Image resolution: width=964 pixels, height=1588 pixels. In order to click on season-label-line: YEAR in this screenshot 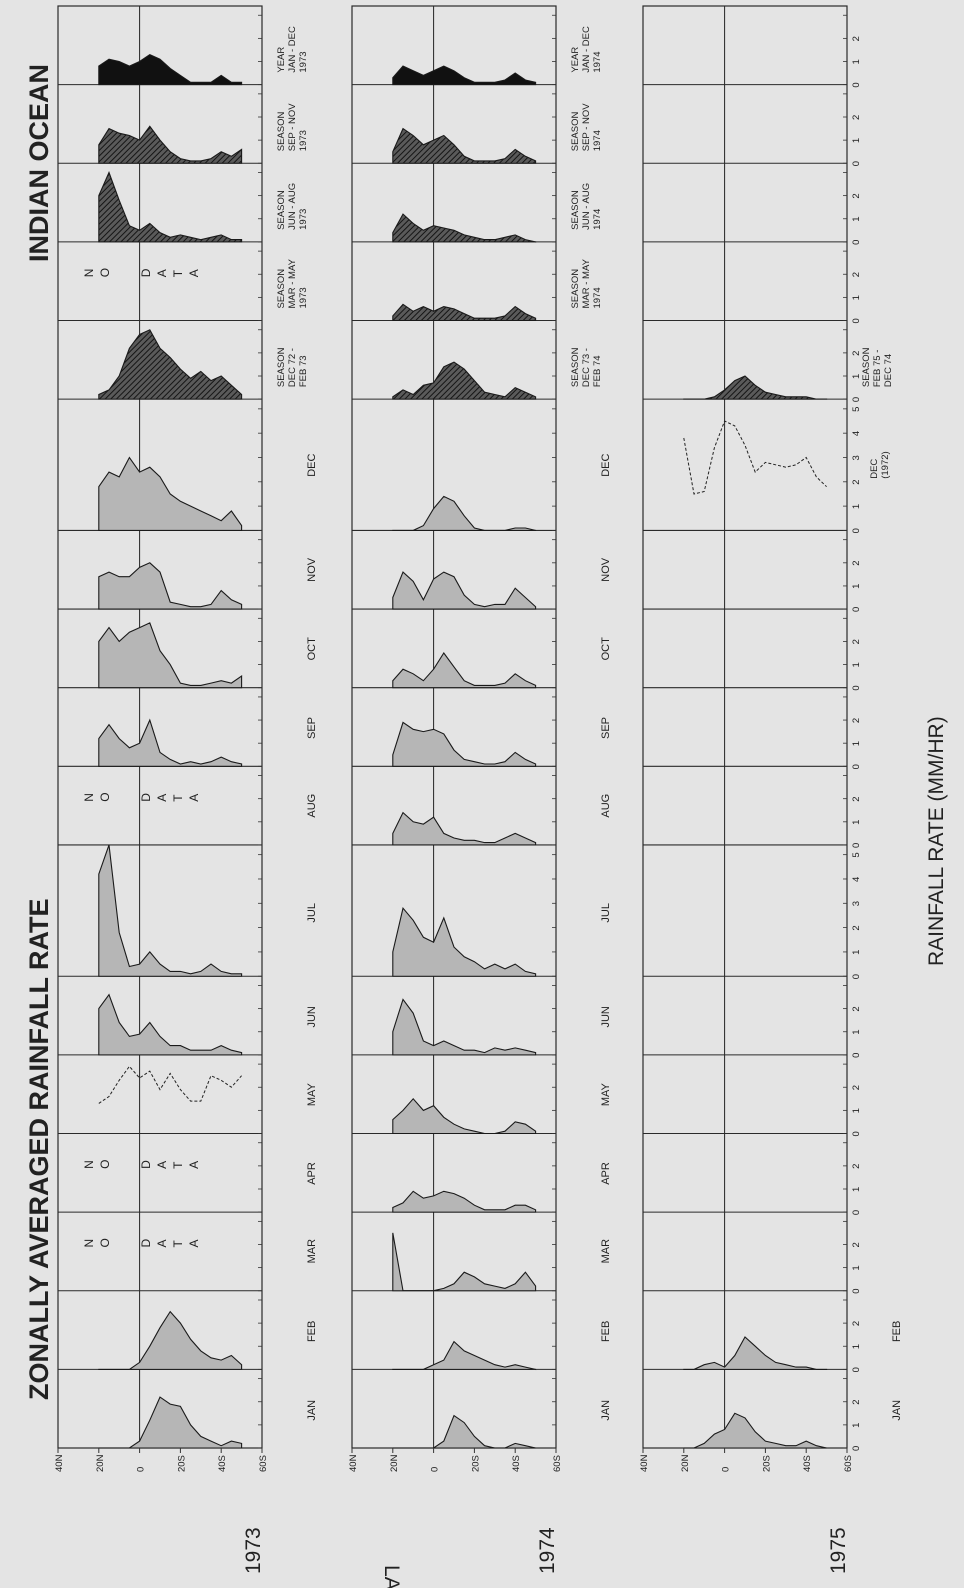, I will do `click(281, 60)`.